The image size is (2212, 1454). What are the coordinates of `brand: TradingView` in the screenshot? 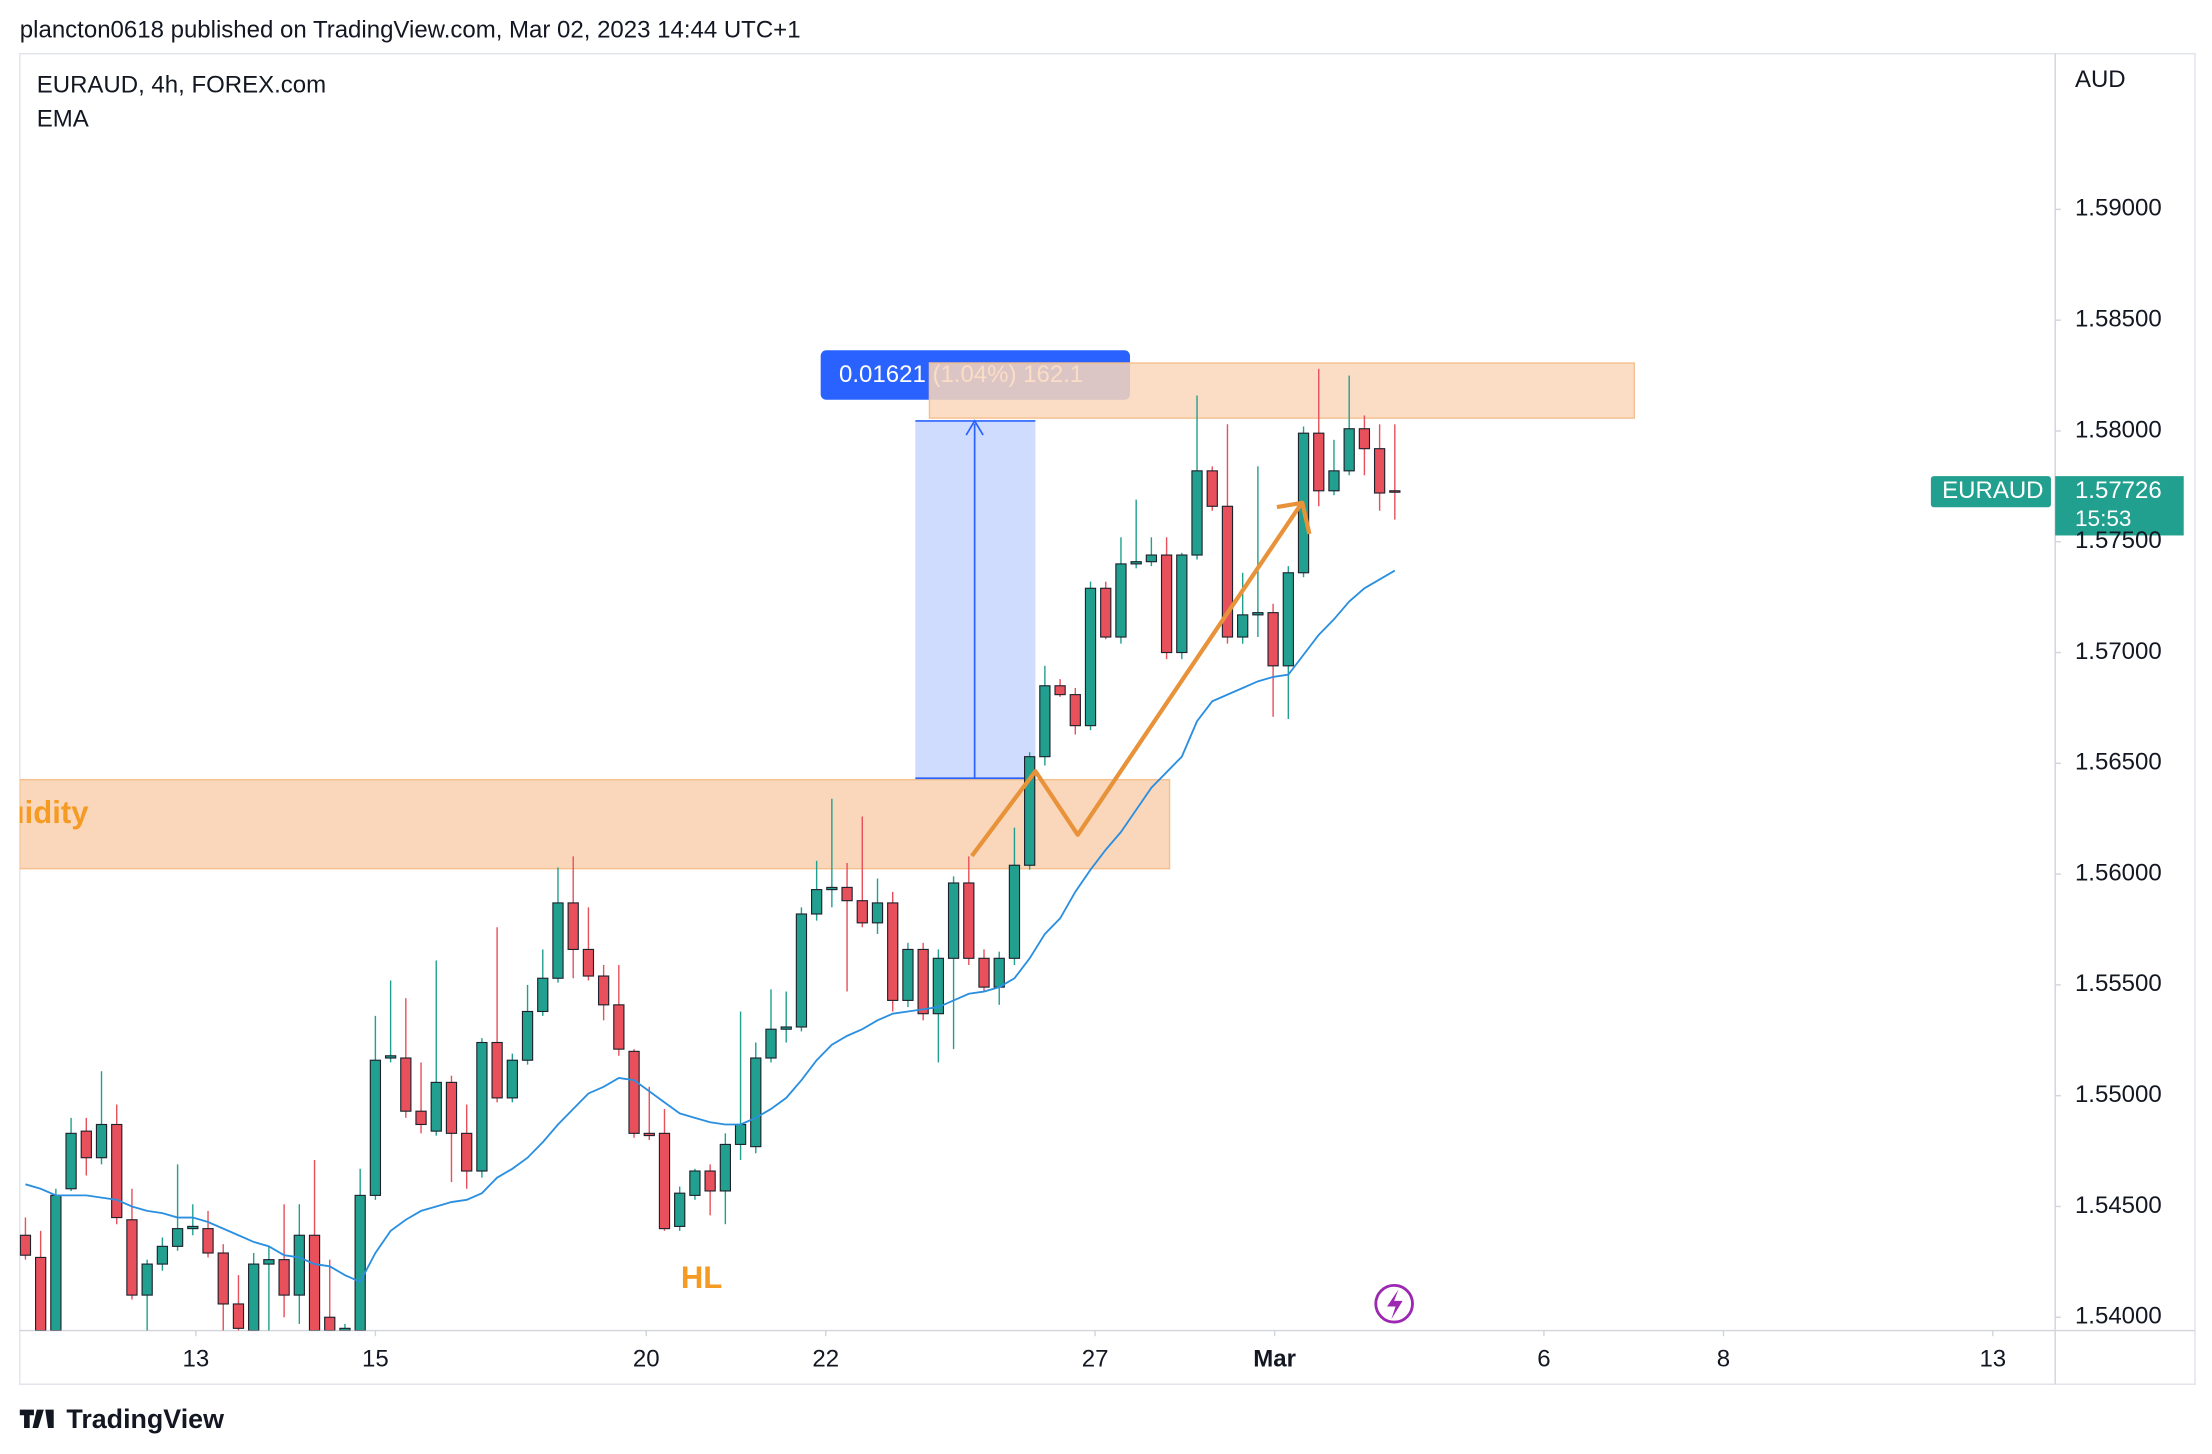 It's located at (145, 1419).